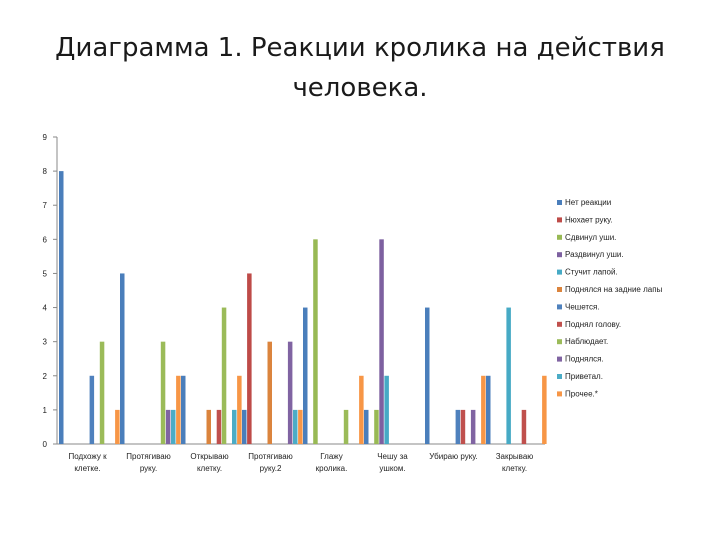 The image size is (720, 540). I want to click on x-category-label: кролика., so click(332, 468).